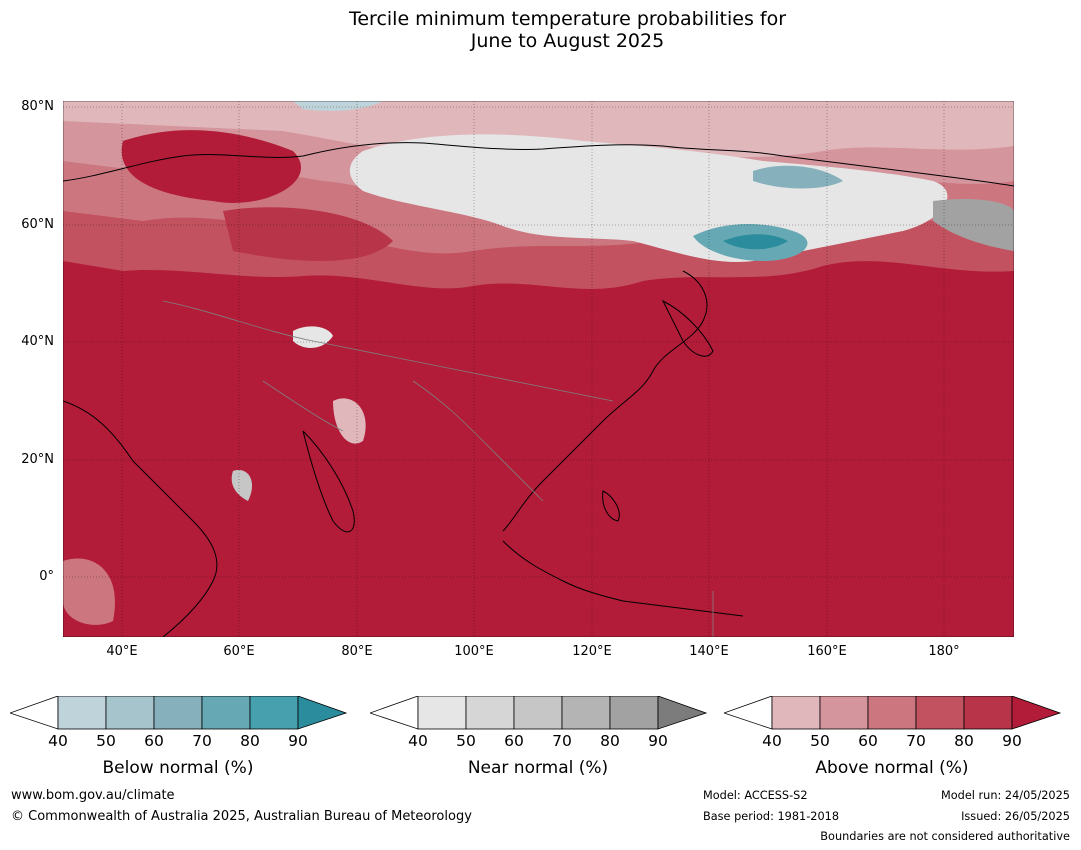 The height and width of the screenshot is (850, 1081). I want to click on base-period-text: Base period: 1981-2018, so click(771, 816).